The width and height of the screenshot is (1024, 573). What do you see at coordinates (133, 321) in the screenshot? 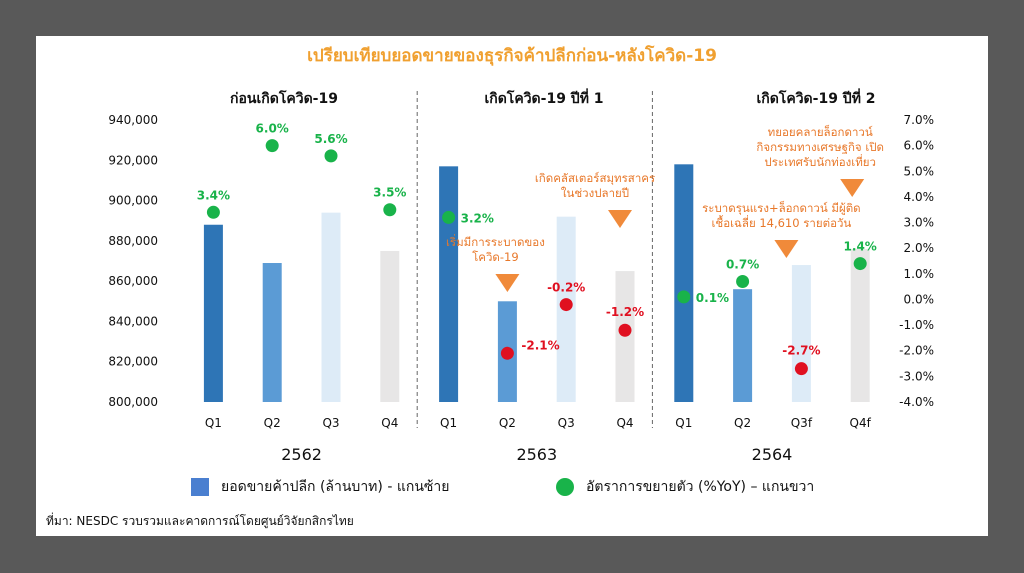
I see `left-axis-tick: 840,000` at bounding box center [133, 321].